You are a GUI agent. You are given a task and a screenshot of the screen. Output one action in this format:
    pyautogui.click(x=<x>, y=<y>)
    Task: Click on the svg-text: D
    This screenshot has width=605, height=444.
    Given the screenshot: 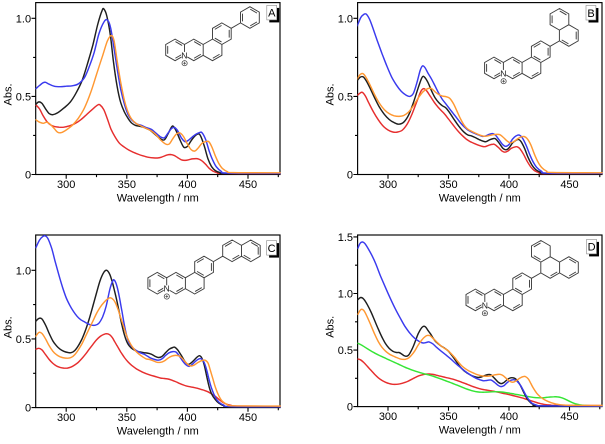 What is the action you would take?
    pyautogui.click(x=592, y=248)
    